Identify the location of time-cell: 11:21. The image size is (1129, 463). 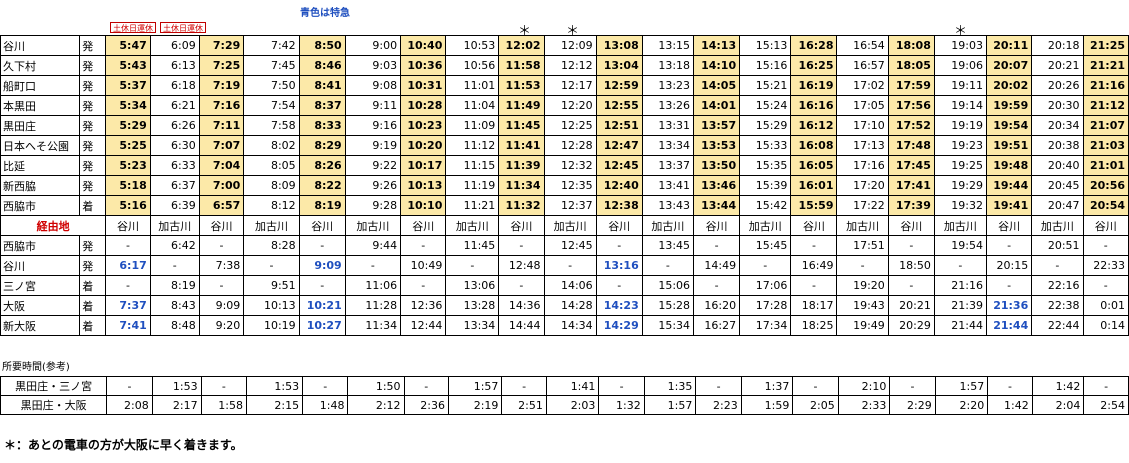
(472, 205).